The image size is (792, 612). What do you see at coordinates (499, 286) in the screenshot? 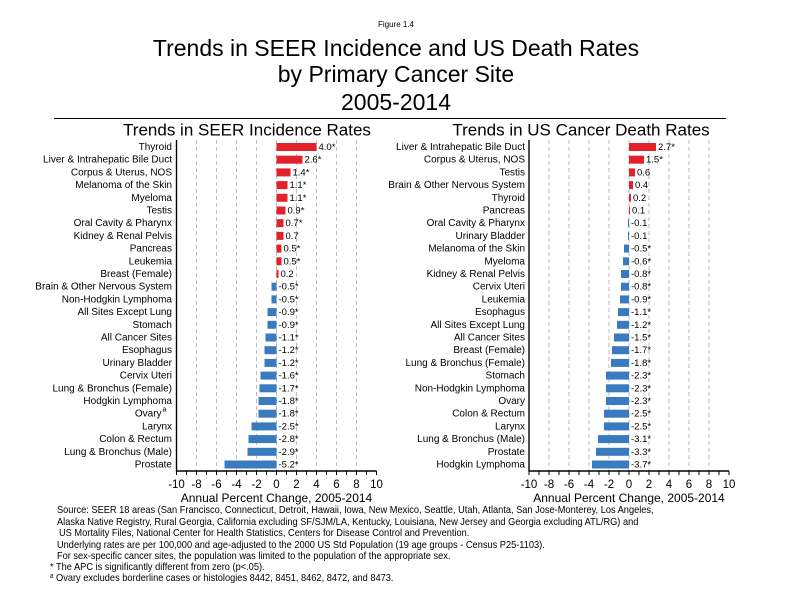
I see `category-label: Cervix Uteri` at bounding box center [499, 286].